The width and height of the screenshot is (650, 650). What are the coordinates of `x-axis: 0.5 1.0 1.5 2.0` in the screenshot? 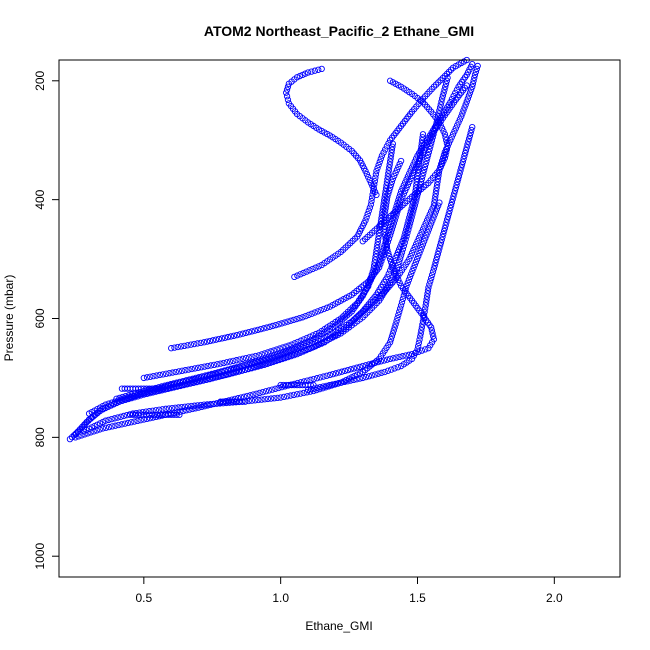 It's located at (349, 590).